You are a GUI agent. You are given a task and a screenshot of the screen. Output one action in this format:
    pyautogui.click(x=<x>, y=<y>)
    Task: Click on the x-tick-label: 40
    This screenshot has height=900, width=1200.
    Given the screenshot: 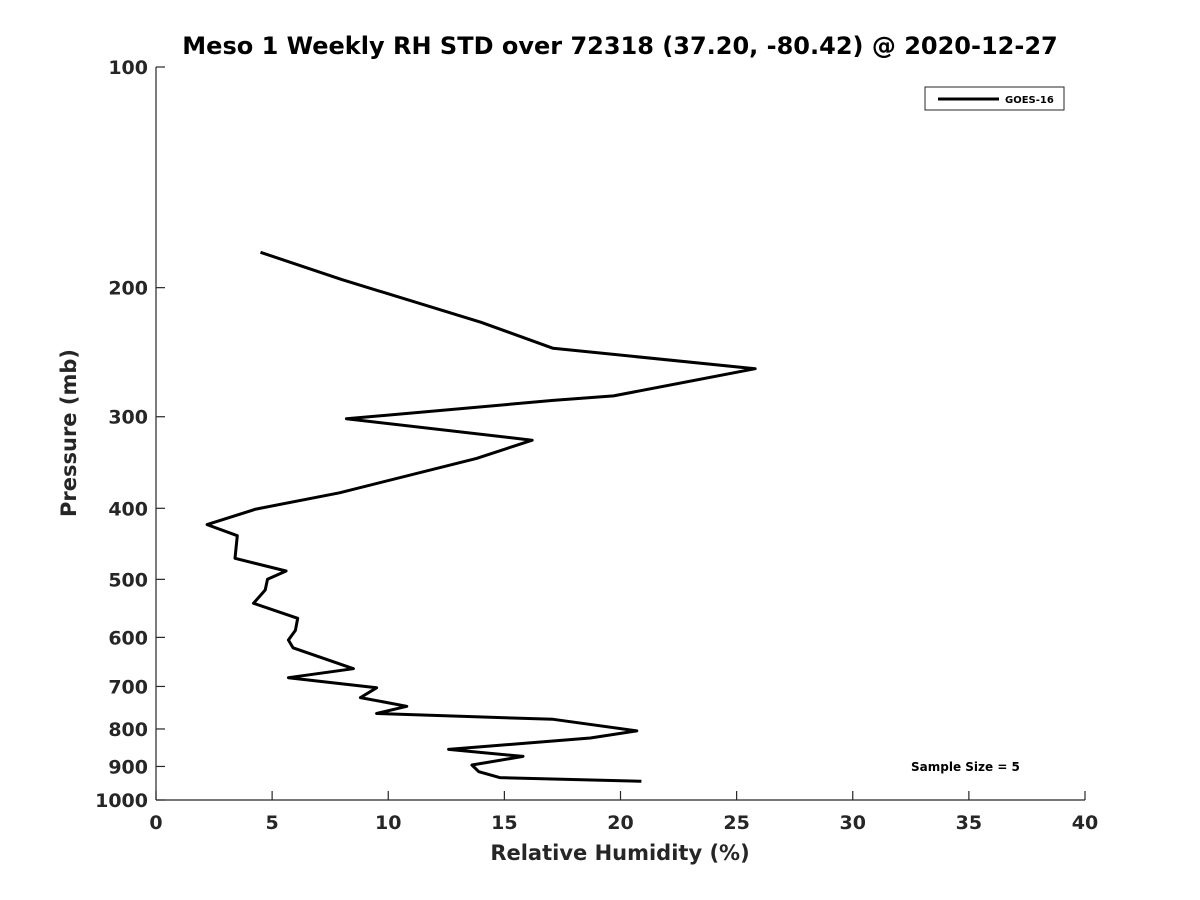 What is the action you would take?
    pyautogui.click(x=1085, y=823)
    